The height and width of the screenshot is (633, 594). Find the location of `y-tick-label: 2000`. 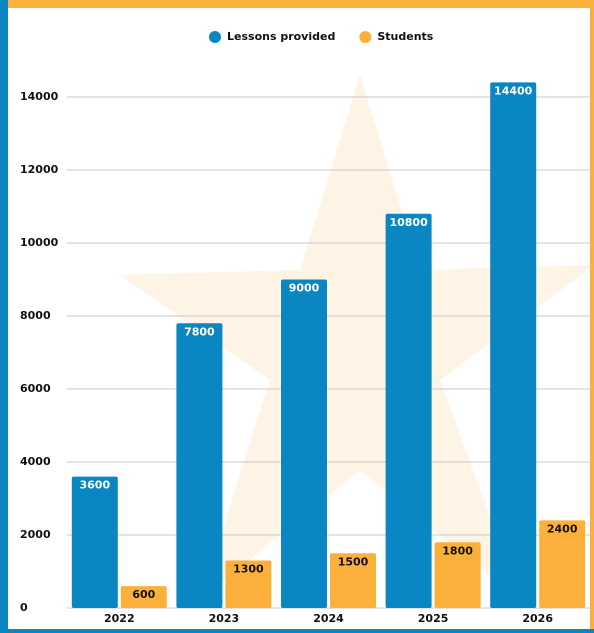

y-tick-label: 2000 is located at coordinates (35, 534).